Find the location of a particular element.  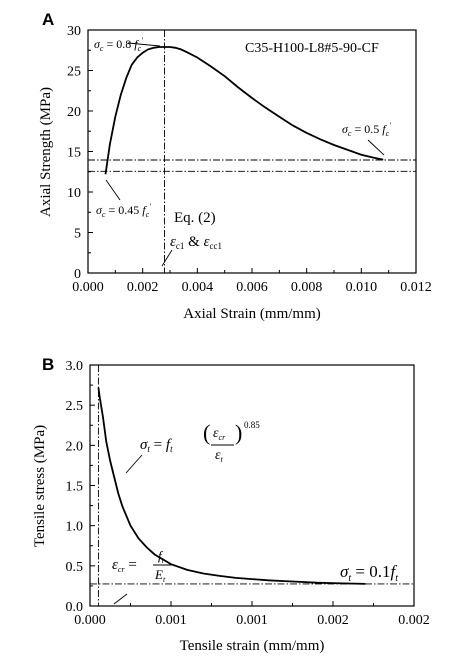

panel-b-y-tick-label: 2.5 is located at coordinates (75, 406).